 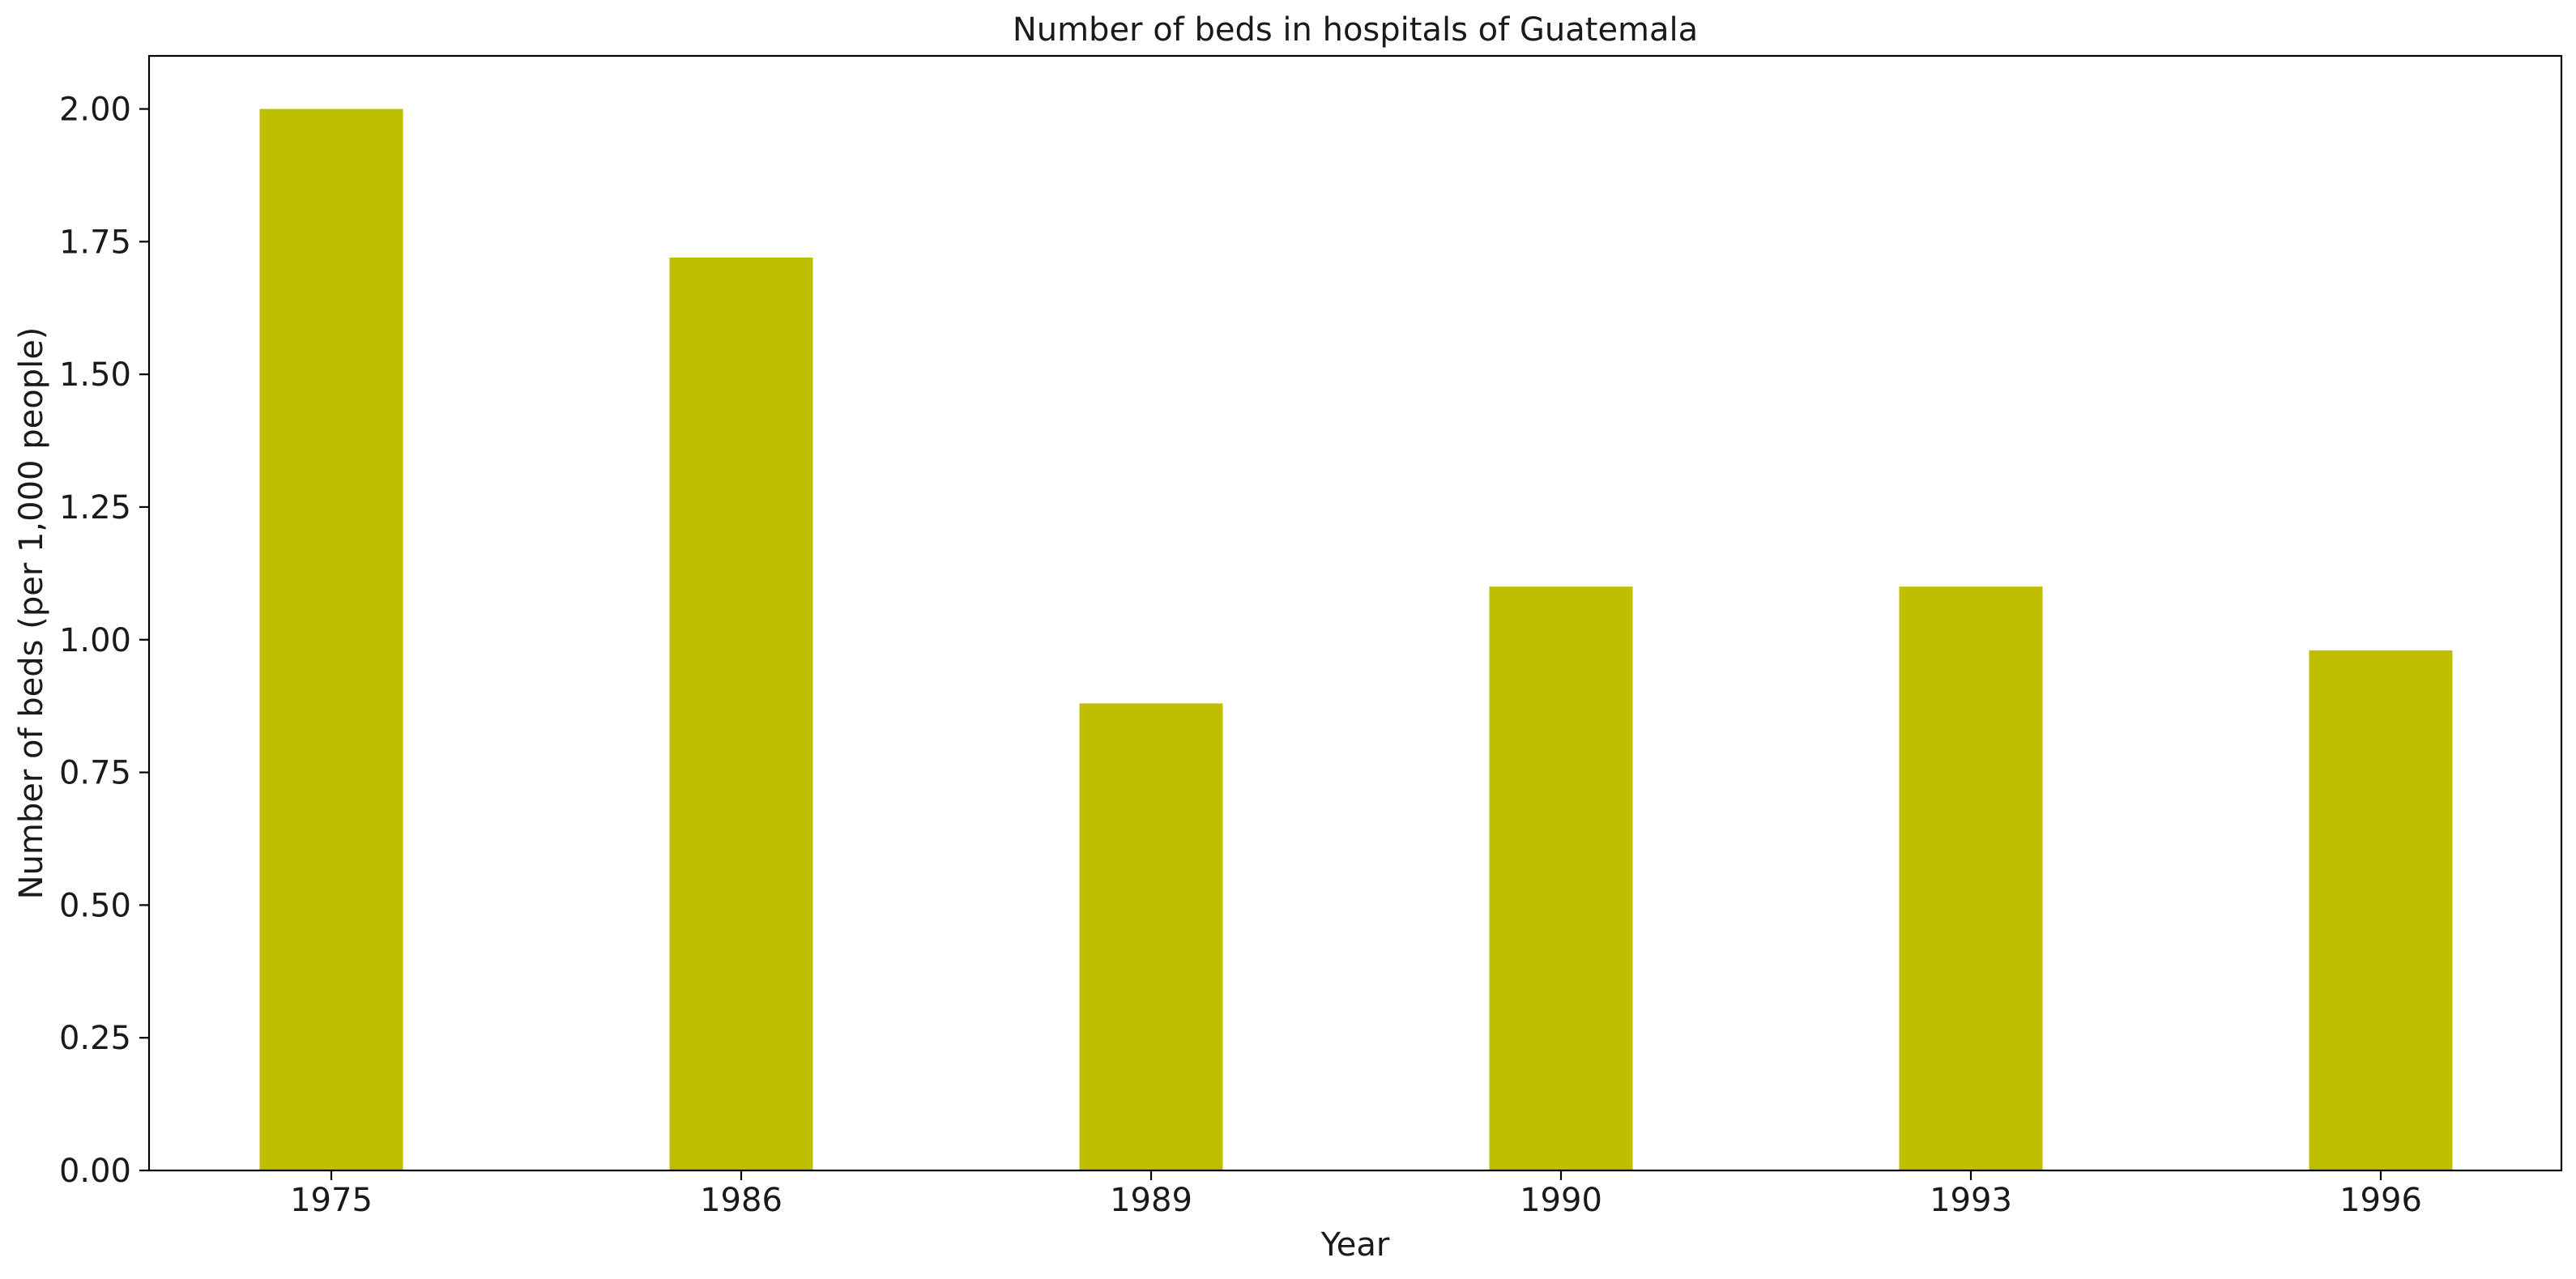 What do you see at coordinates (95, 375) in the screenshot?
I see `y-tick-label: 1.50` at bounding box center [95, 375].